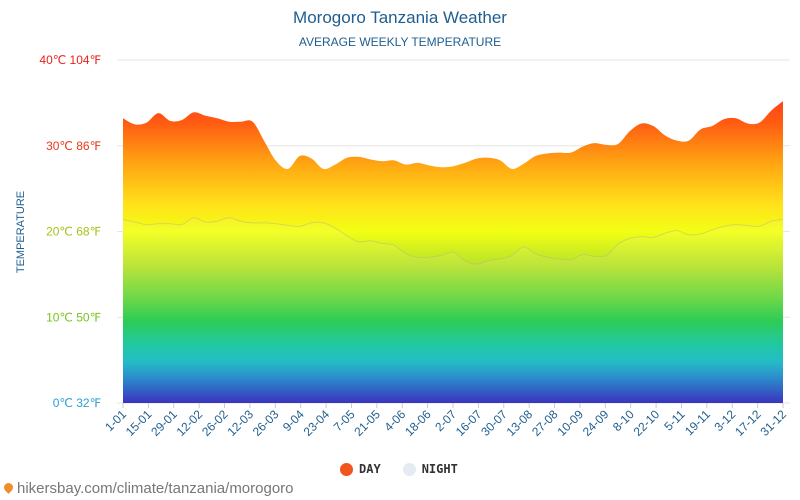  What do you see at coordinates (453, 241) in the screenshot?
I see `night-temperature-line` at bounding box center [453, 241].